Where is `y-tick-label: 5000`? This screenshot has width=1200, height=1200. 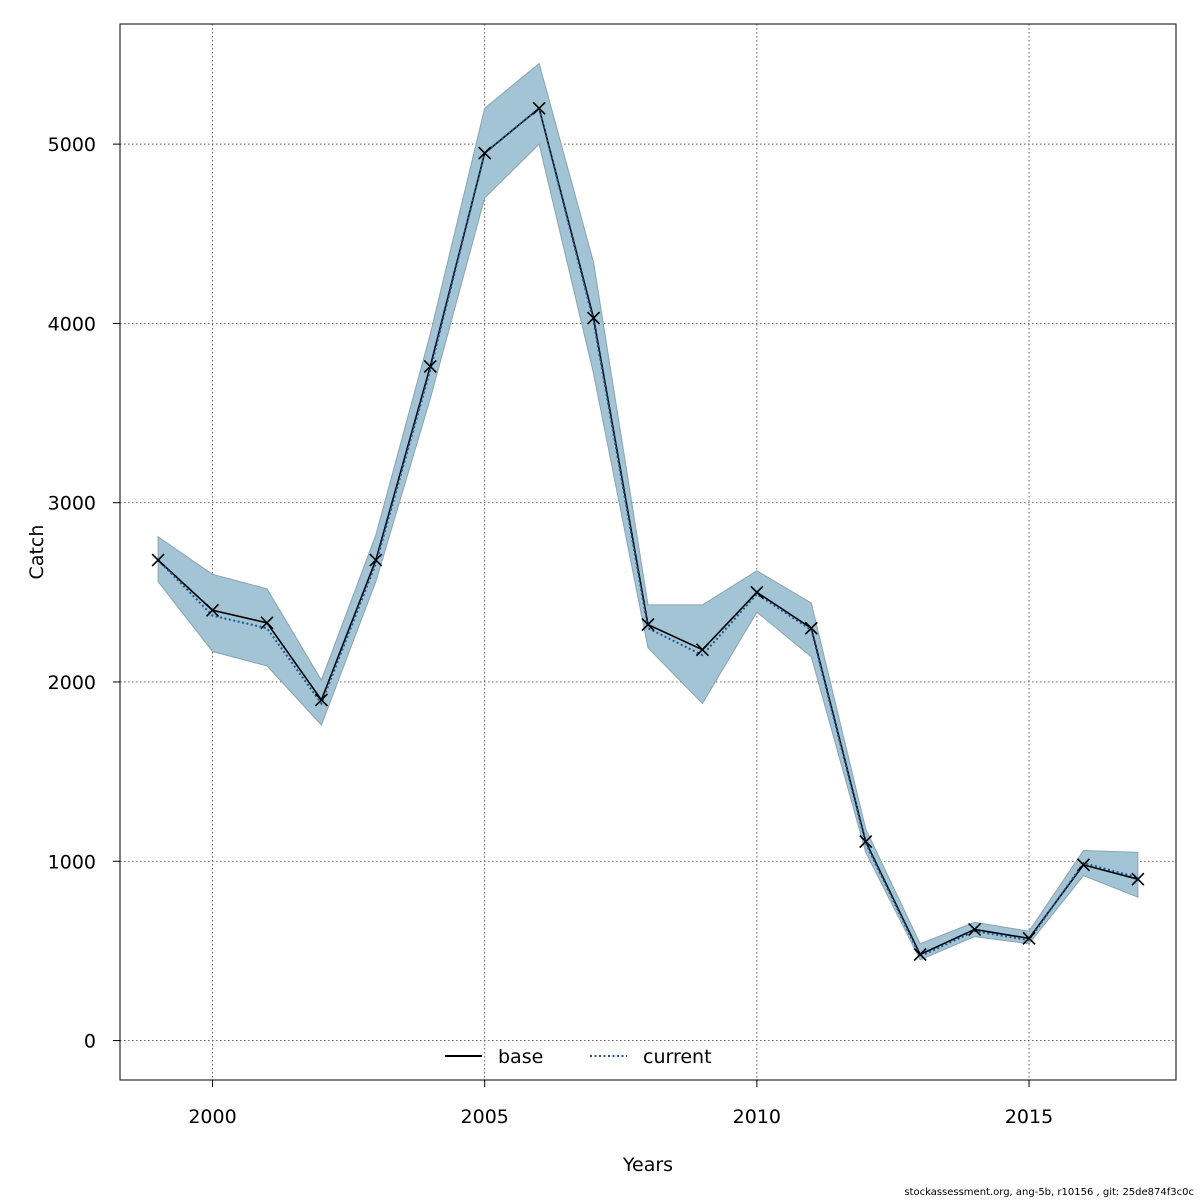
y-tick-label: 5000 is located at coordinates (72, 145).